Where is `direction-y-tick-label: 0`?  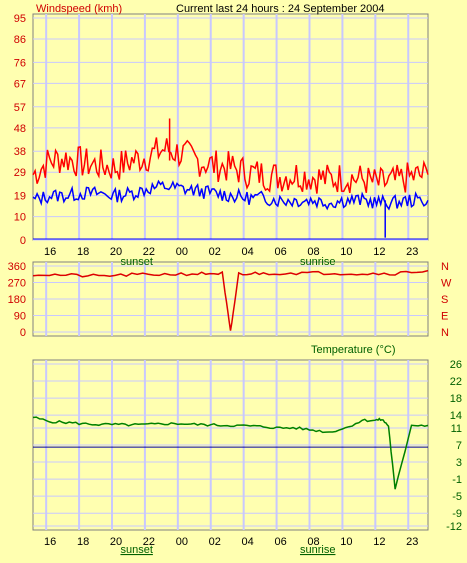 direction-y-tick-label: 0 is located at coordinates (23, 333).